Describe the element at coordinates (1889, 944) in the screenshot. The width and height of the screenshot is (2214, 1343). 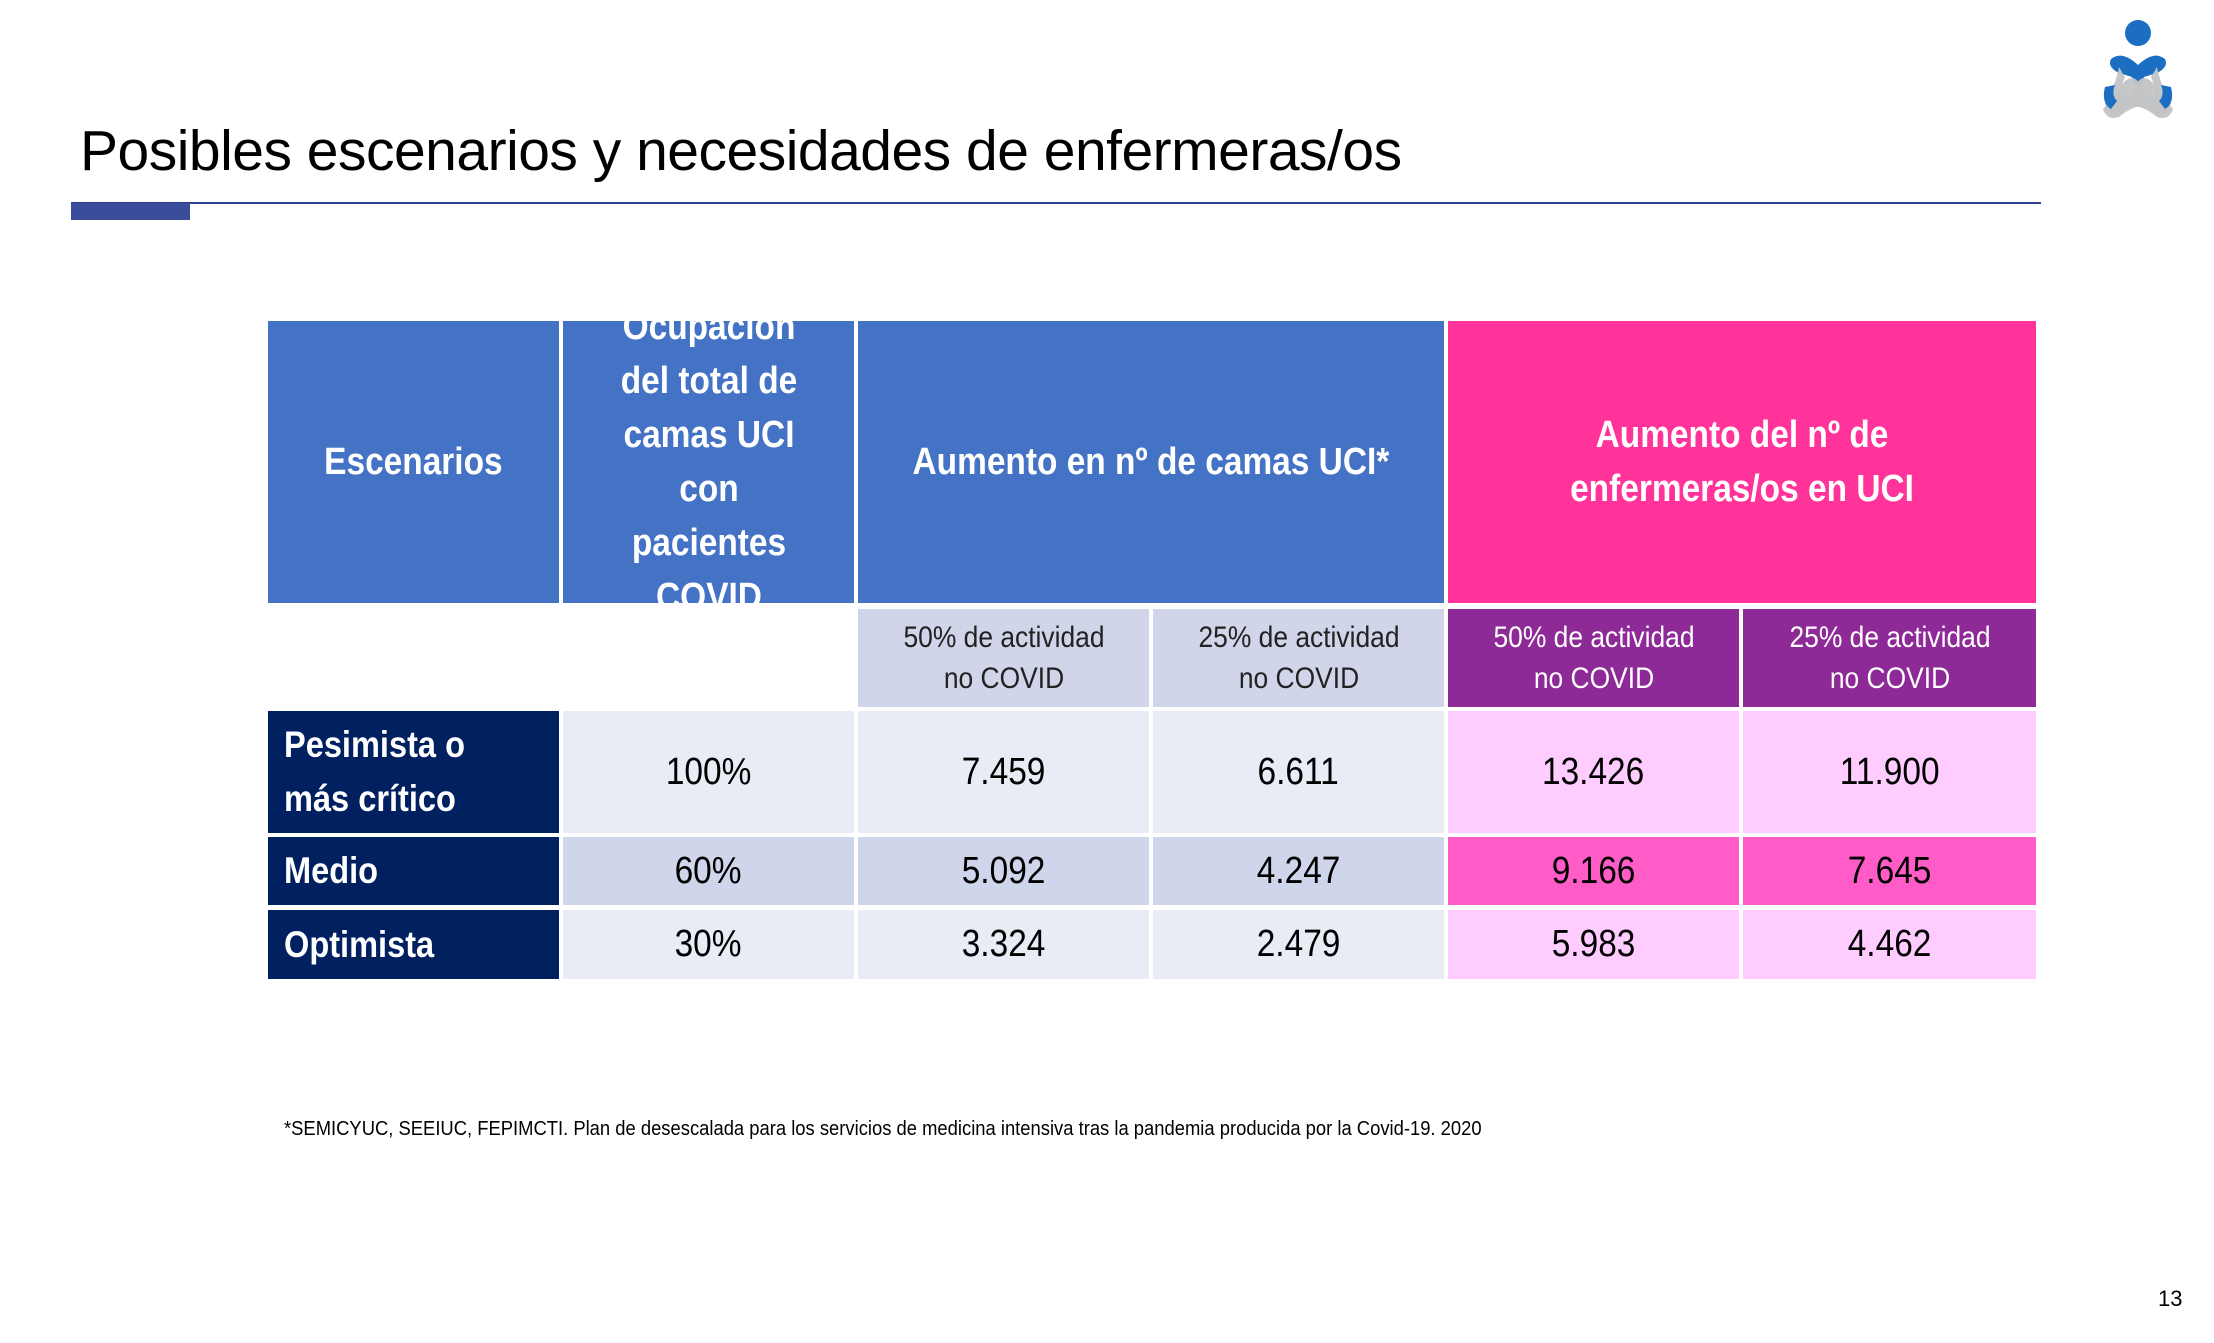
I see `row-optimista-nurses-25: 4.462` at that location.